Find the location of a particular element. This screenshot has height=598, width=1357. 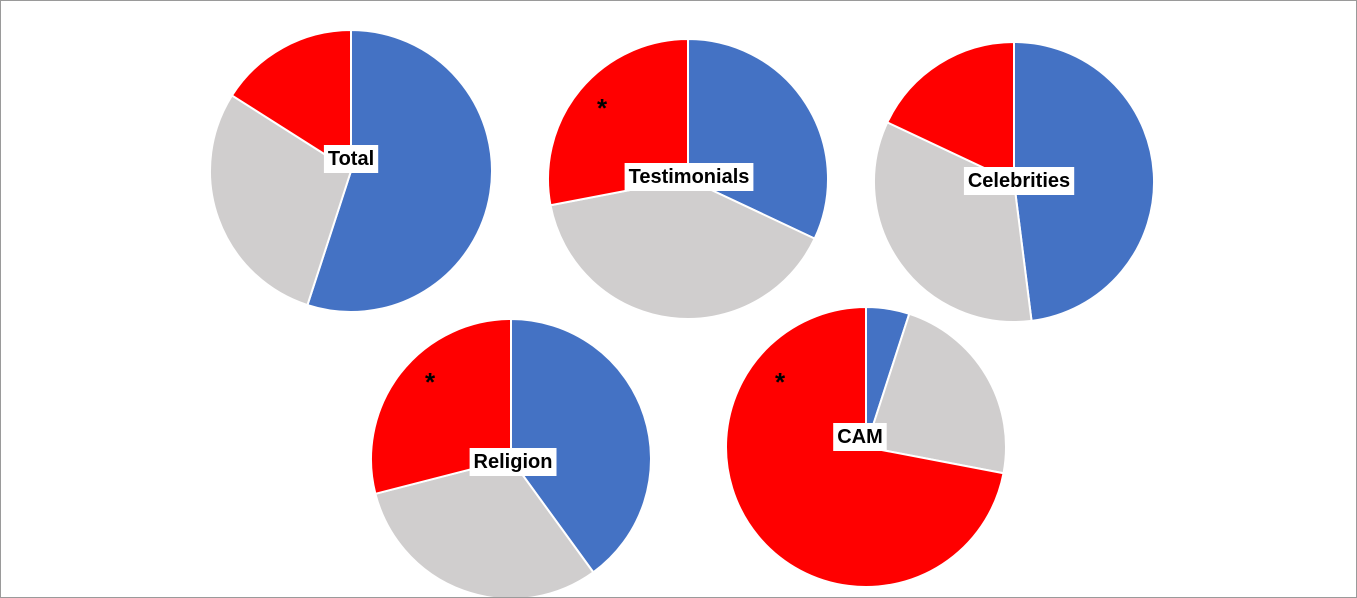

pie-chart-cam: CAM * is located at coordinates (866, 447).